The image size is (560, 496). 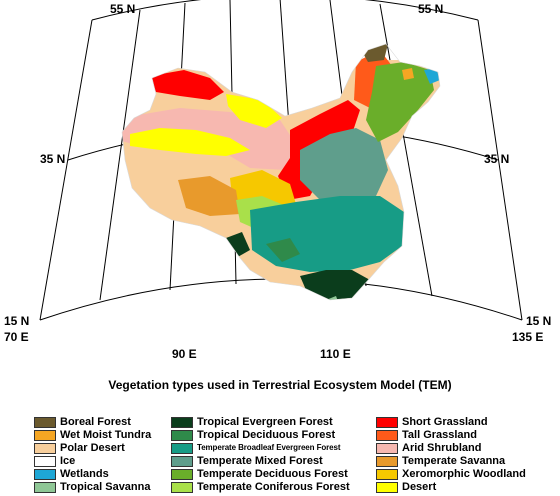 I want to click on legend-item: Polar Desert, so click(x=79, y=448).